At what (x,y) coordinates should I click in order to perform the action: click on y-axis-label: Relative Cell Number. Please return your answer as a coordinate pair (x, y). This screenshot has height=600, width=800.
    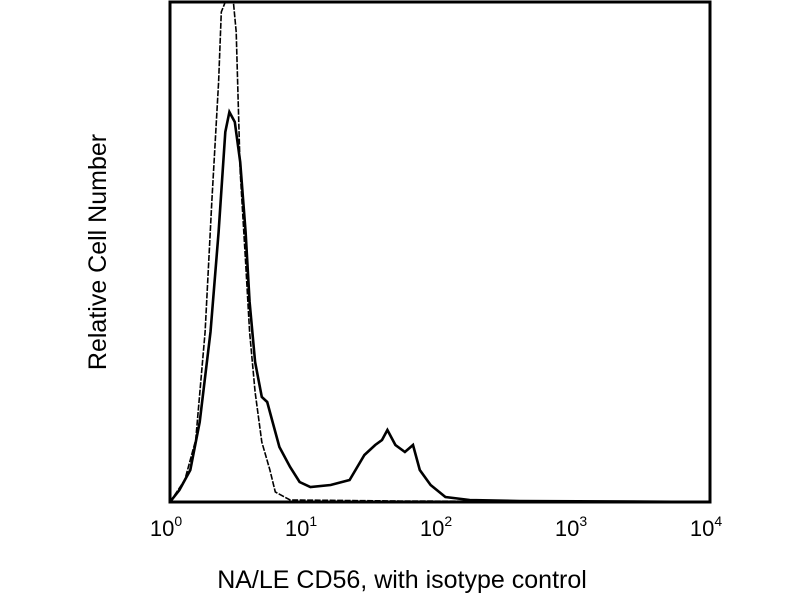
    Looking at the image, I should click on (98, 252).